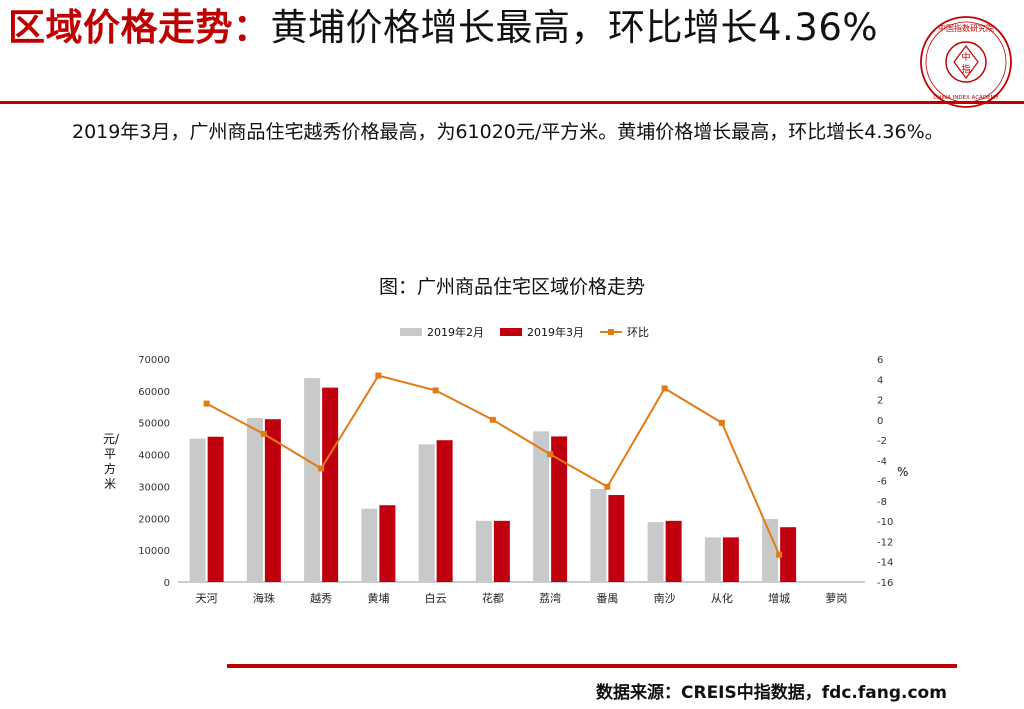 Image resolution: width=1024 pixels, height=709 pixels. Describe the element at coordinates (965, 57) in the screenshot. I see `svg-text: 中` at that location.